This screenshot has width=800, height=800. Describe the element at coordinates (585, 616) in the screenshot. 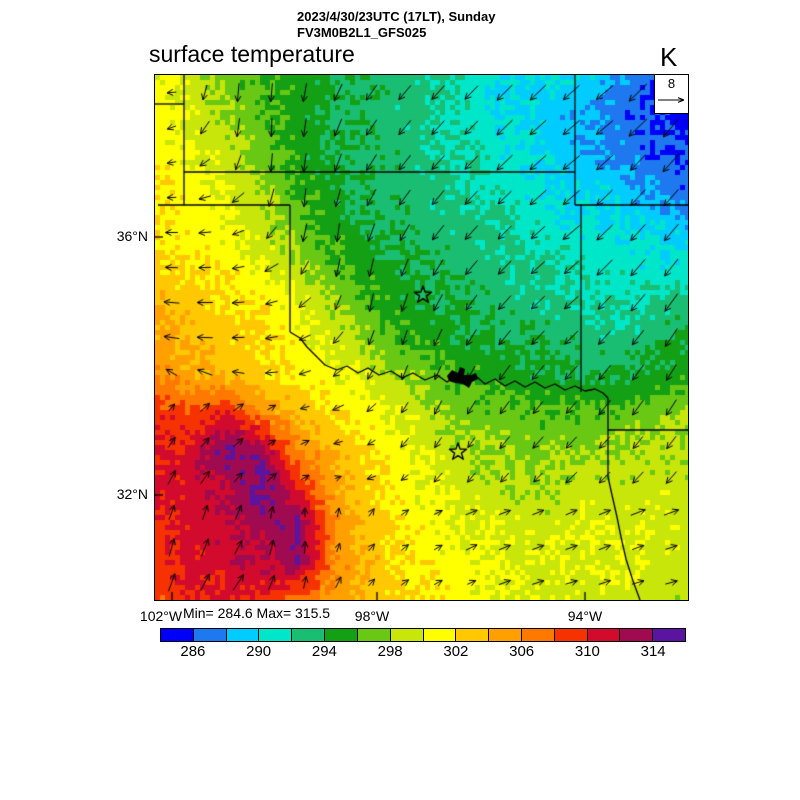

I see `lon-label: 94°W` at that location.